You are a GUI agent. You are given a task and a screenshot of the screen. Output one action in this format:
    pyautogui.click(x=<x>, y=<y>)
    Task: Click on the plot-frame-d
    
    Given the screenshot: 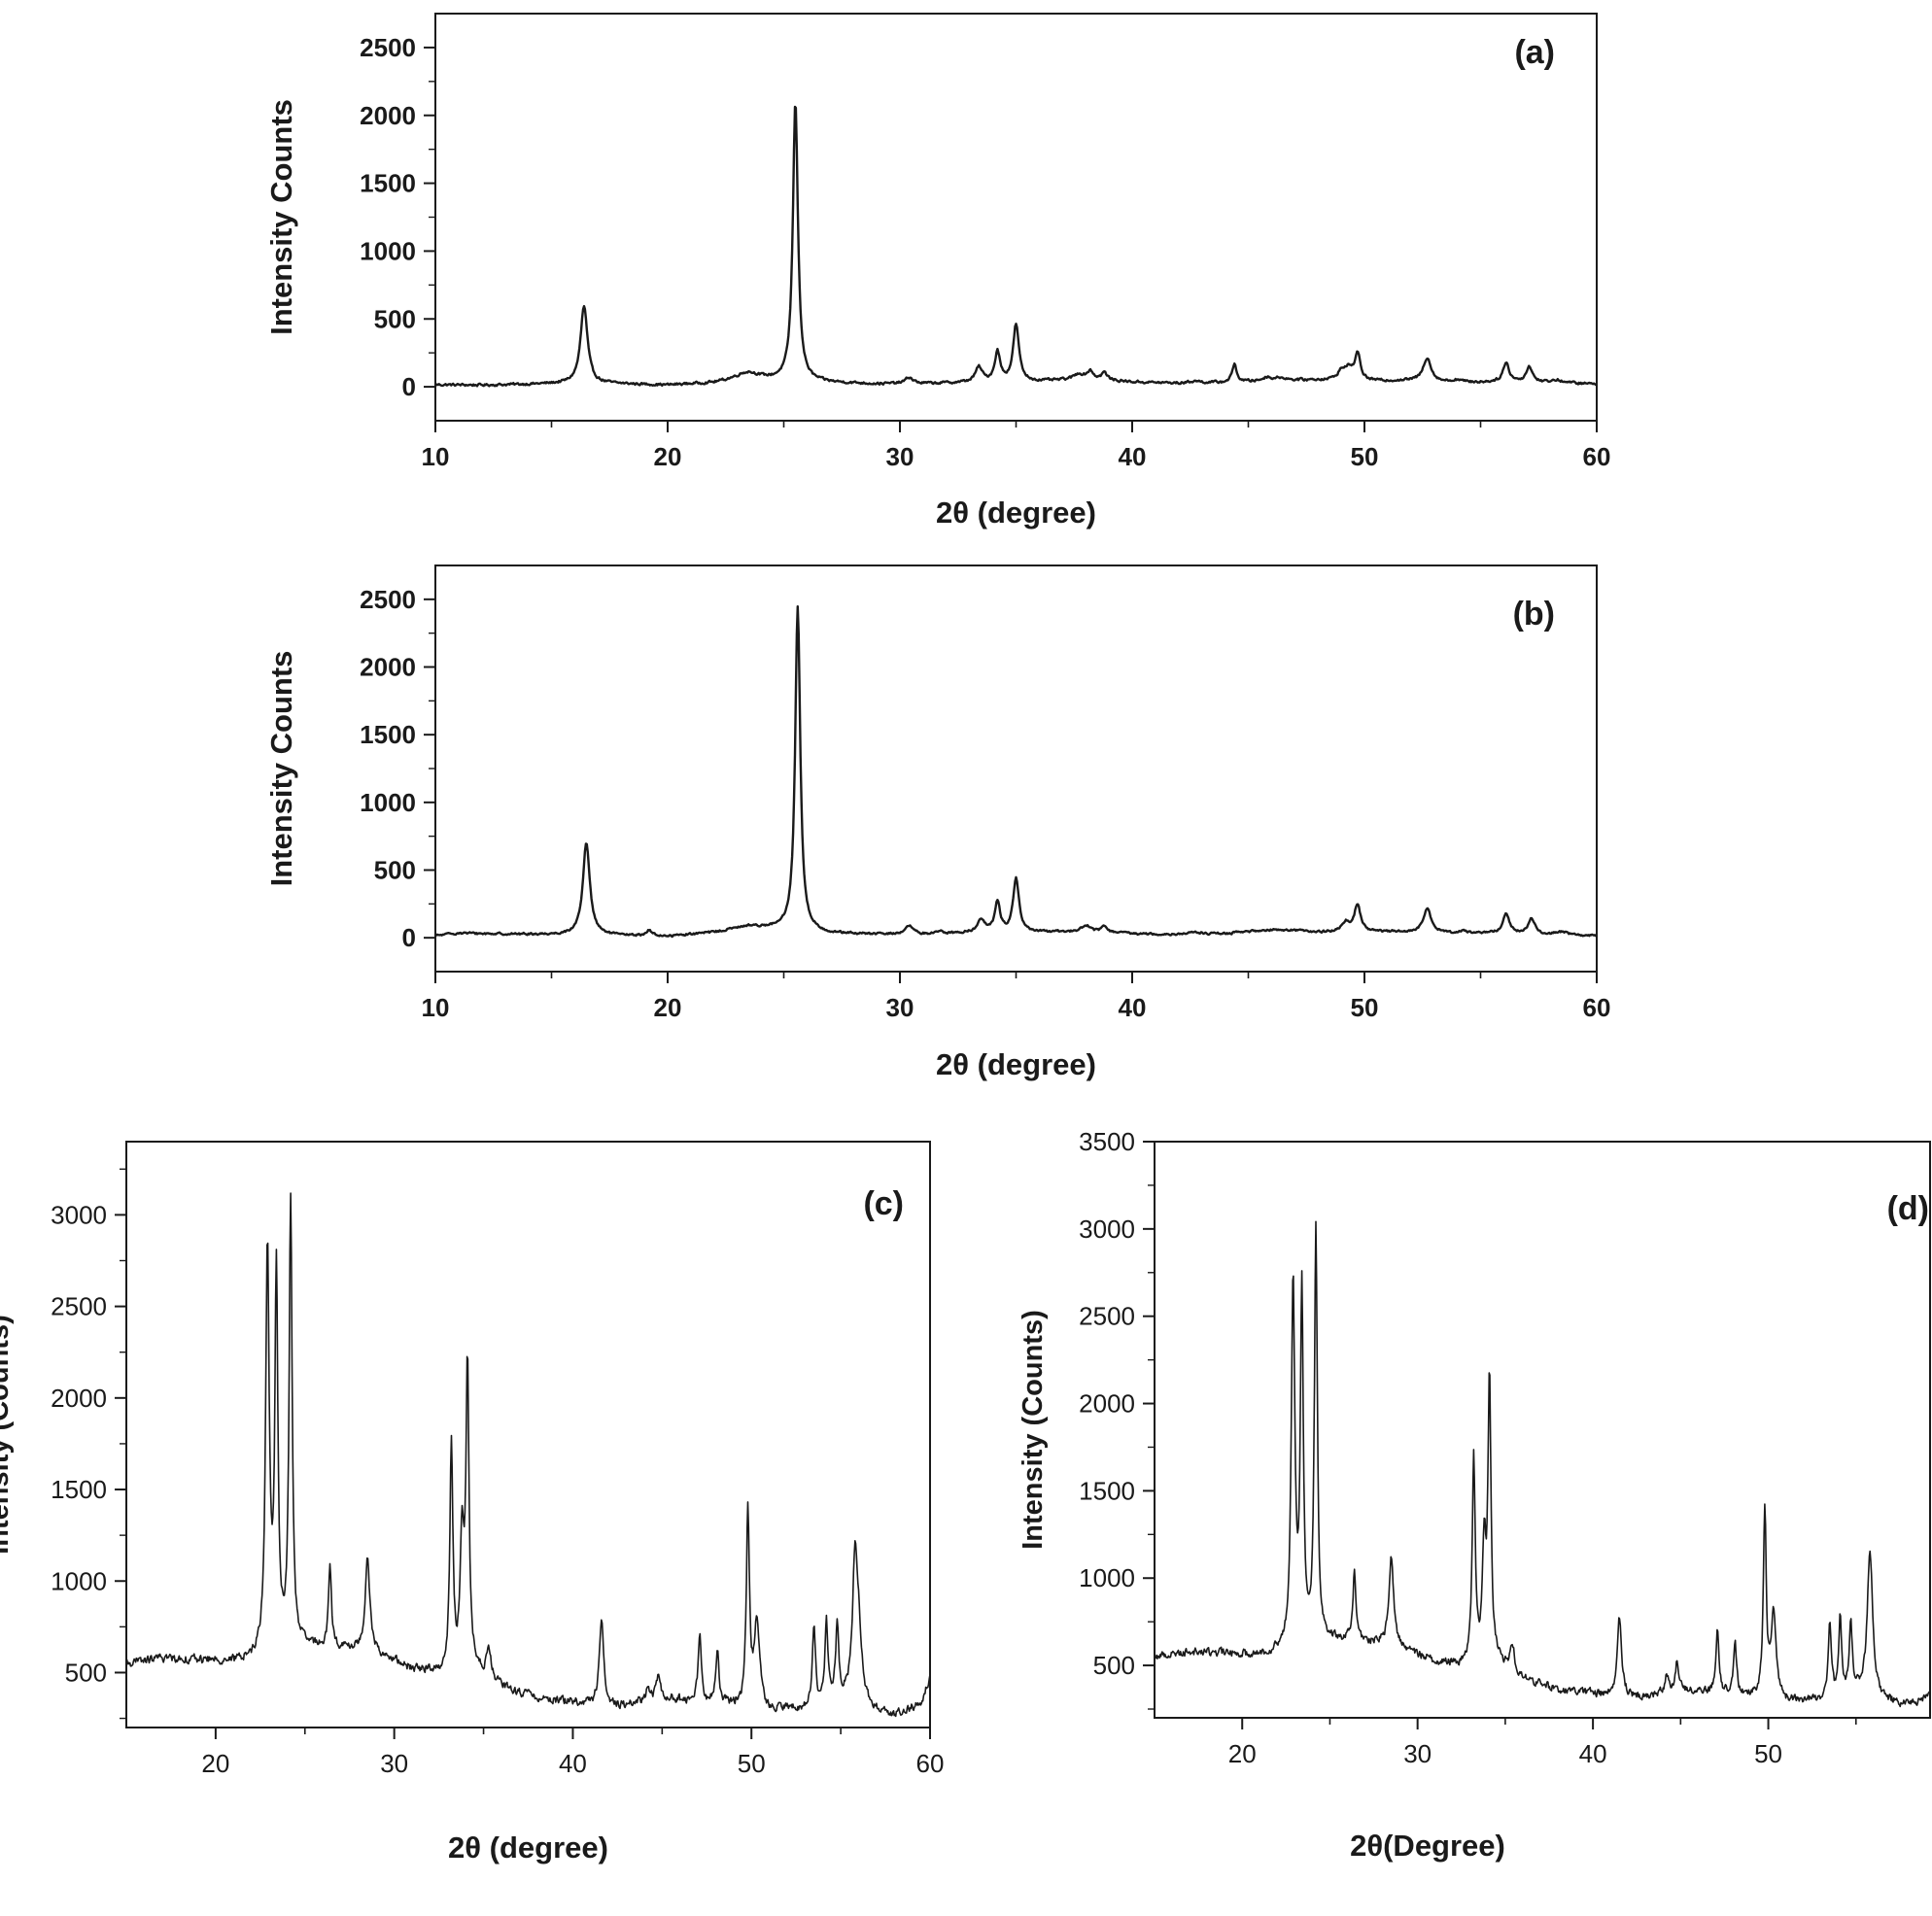 What is the action you would take?
    pyautogui.click(x=1542, y=1430)
    